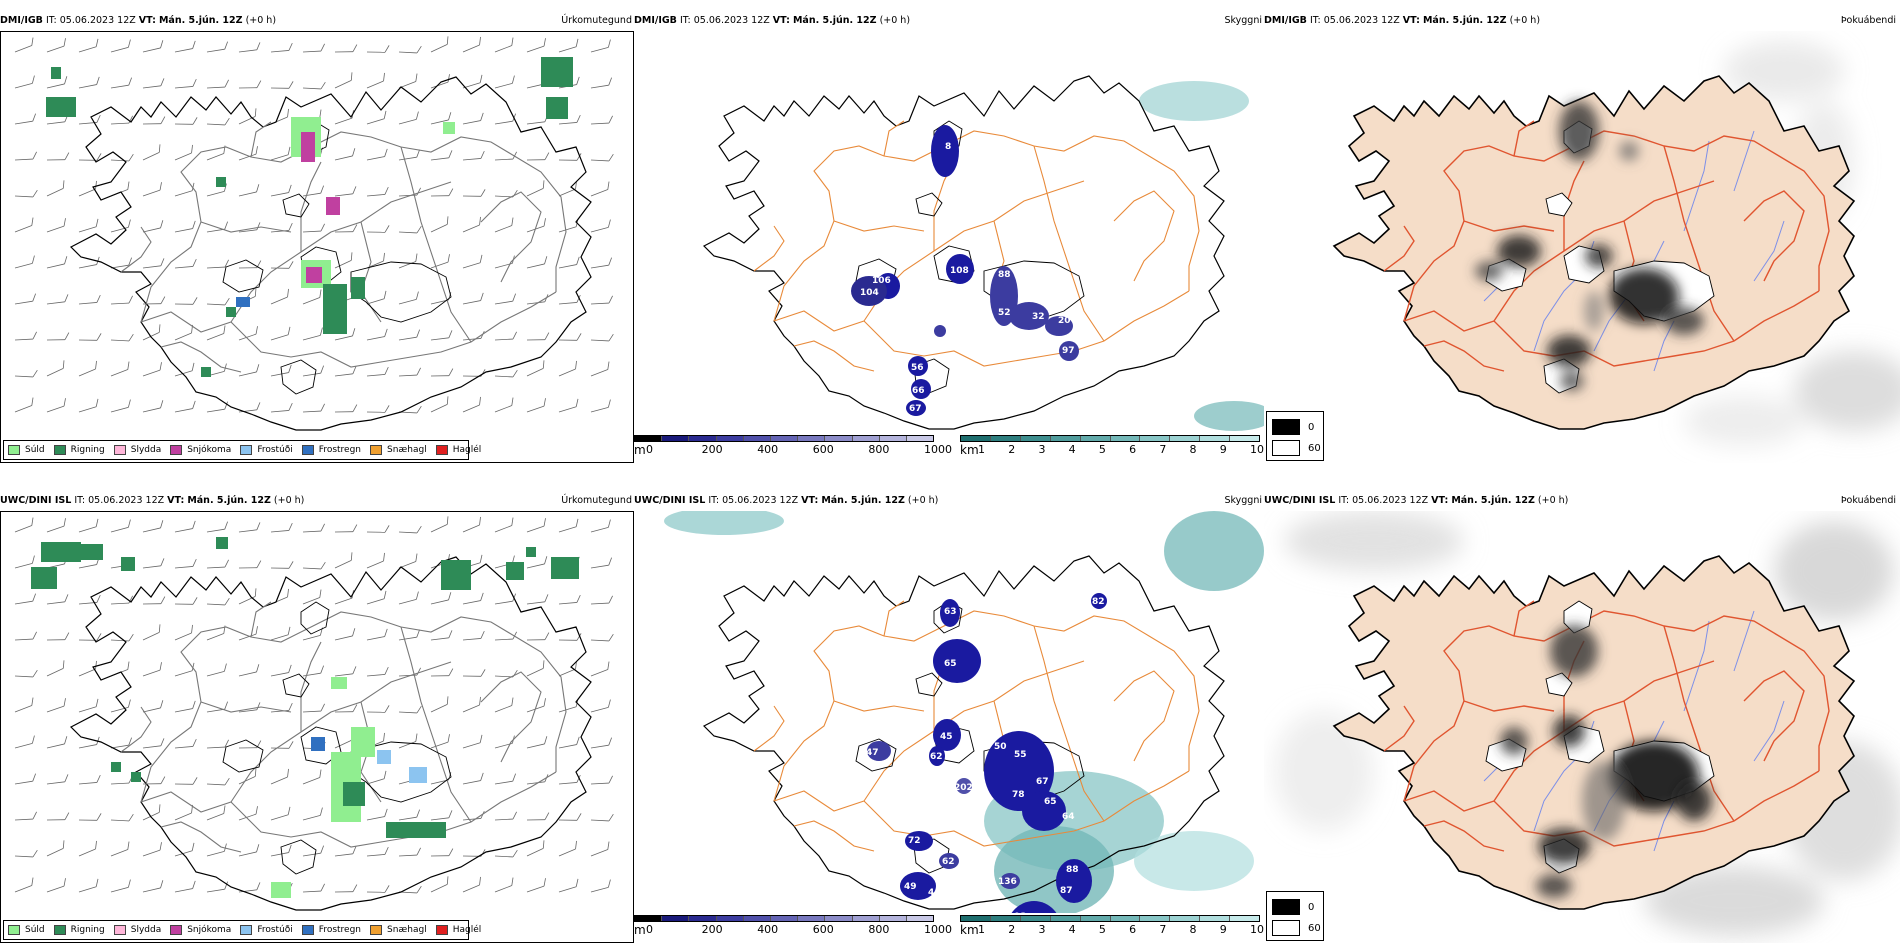 The image size is (1900, 950). I want to click on sea-fog-shading, so click(1587, 723).